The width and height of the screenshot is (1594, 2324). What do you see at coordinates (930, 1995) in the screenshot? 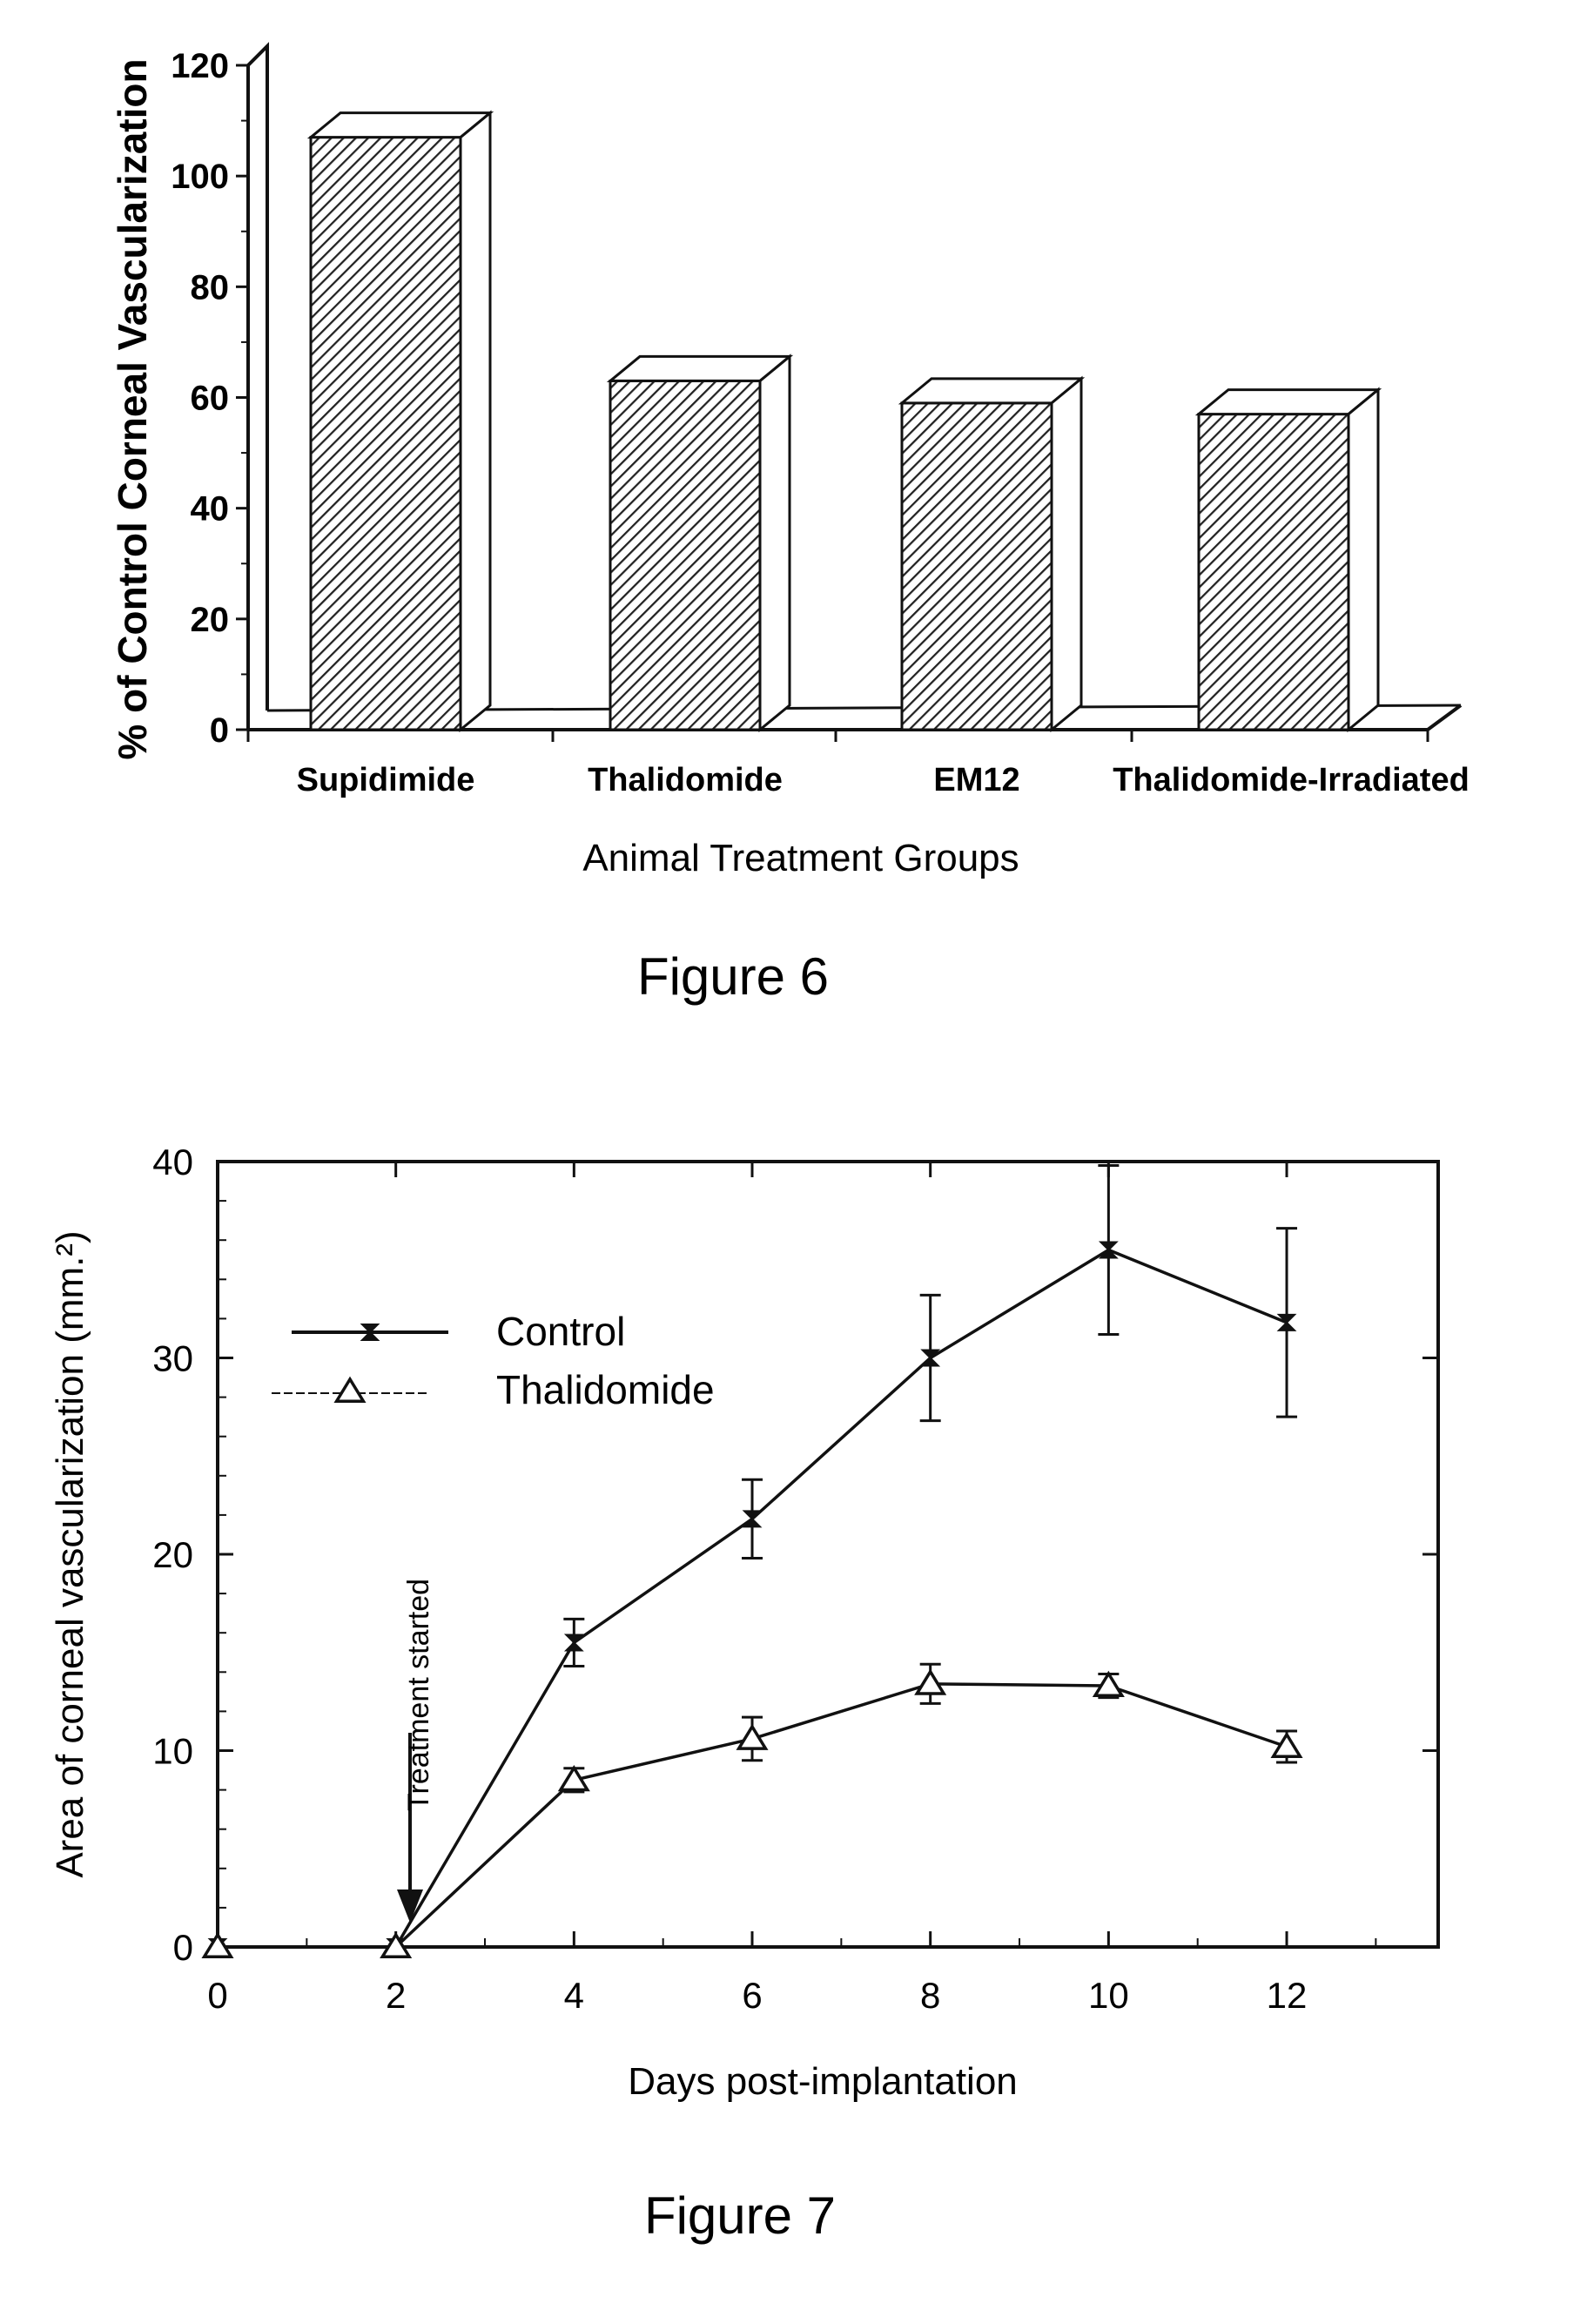
I see `fig7-x-tick-label: 8` at bounding box center [930, 1995].